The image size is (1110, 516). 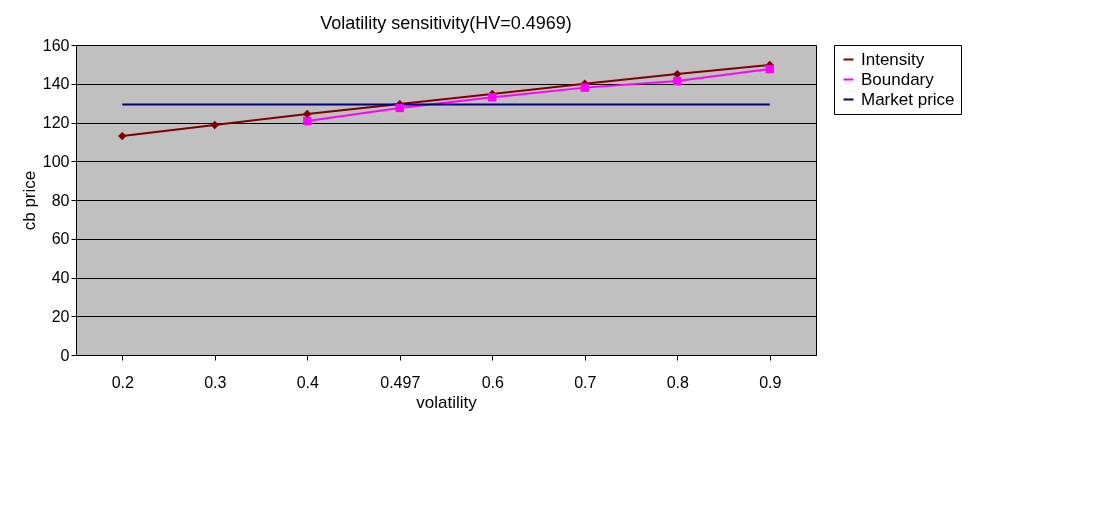 What do you see at coordinates (56, 122) in the screenshot?
I see `y-tick-label: 120` at bounding box center [56, 122].